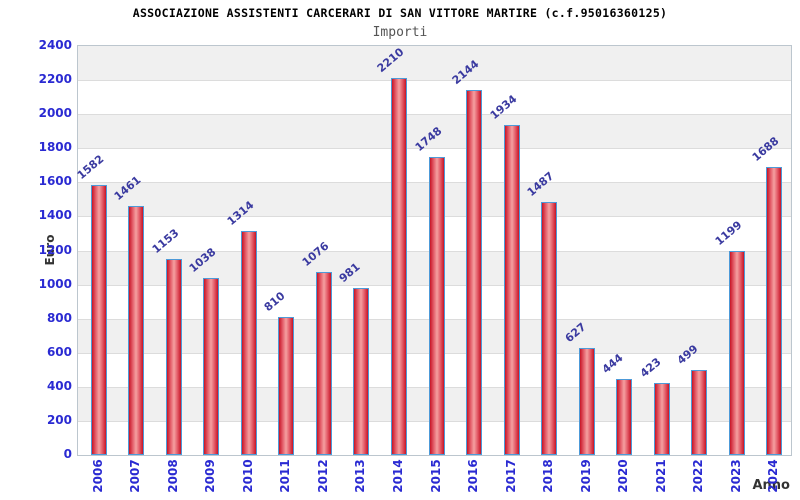  What do you see at coordinates (247, 476) in the screenshot?
I see `x-tick-label: 2010` at bounding box center [247, 476].